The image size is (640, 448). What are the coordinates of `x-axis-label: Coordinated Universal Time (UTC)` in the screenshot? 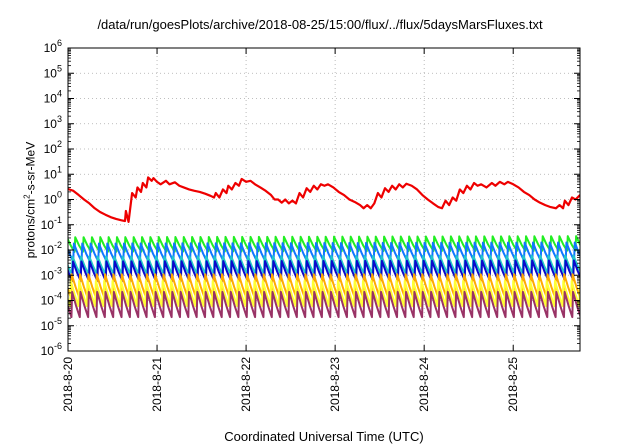 It's located at (324, 436).